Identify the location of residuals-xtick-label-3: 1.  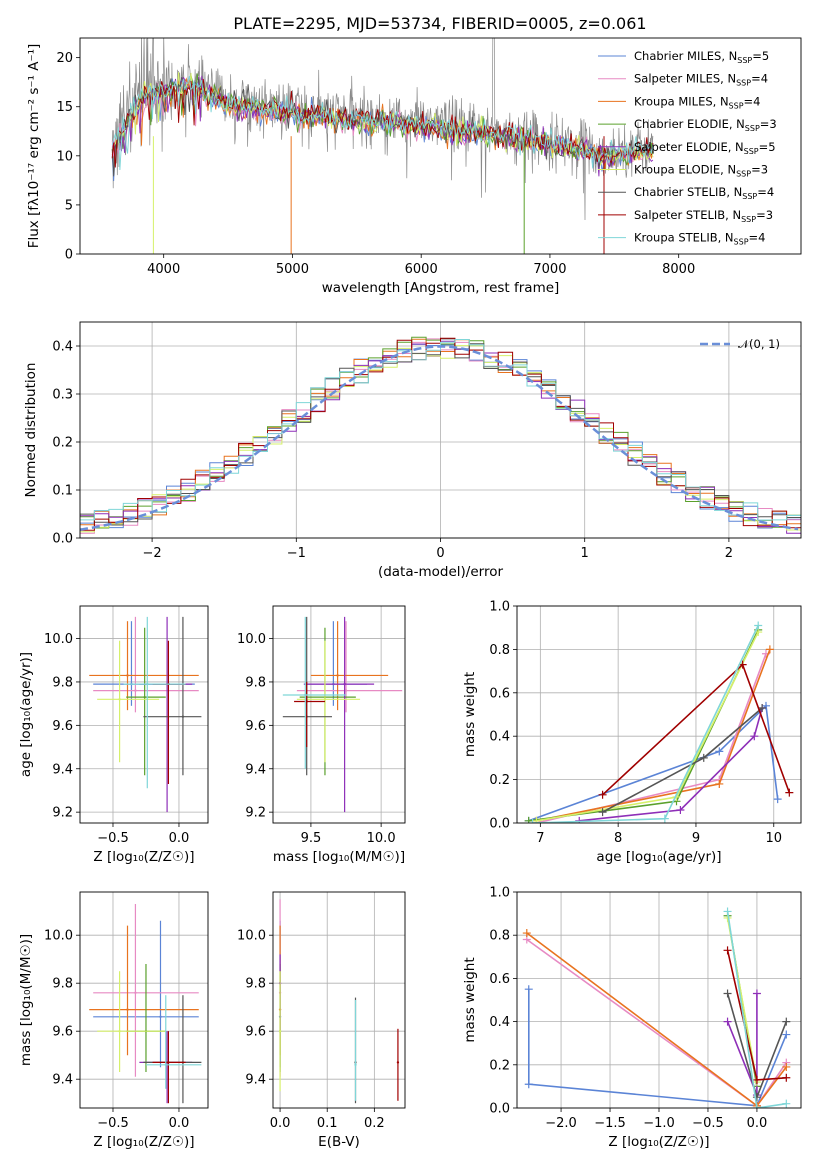
(585, 553).